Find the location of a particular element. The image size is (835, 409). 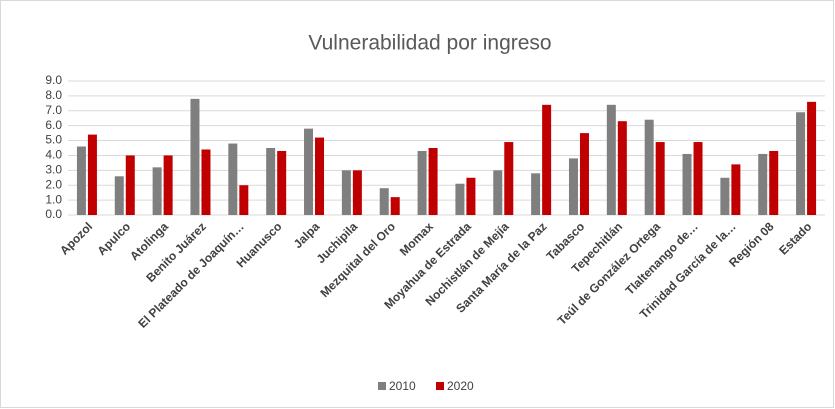

y-tick-label: 1.0 is located at coordinates (53, 199).